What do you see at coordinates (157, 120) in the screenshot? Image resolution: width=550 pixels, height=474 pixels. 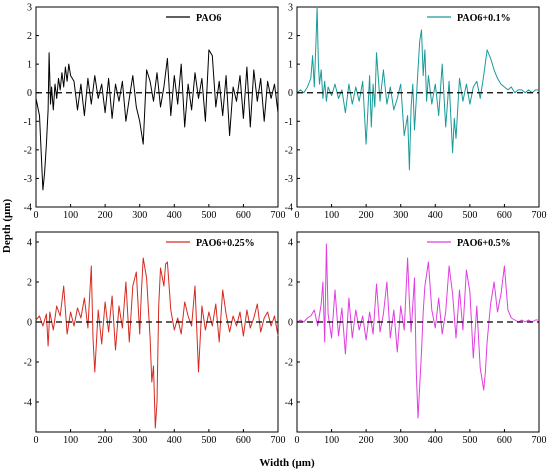 I see `series-line` at bounding box center [157, 120].